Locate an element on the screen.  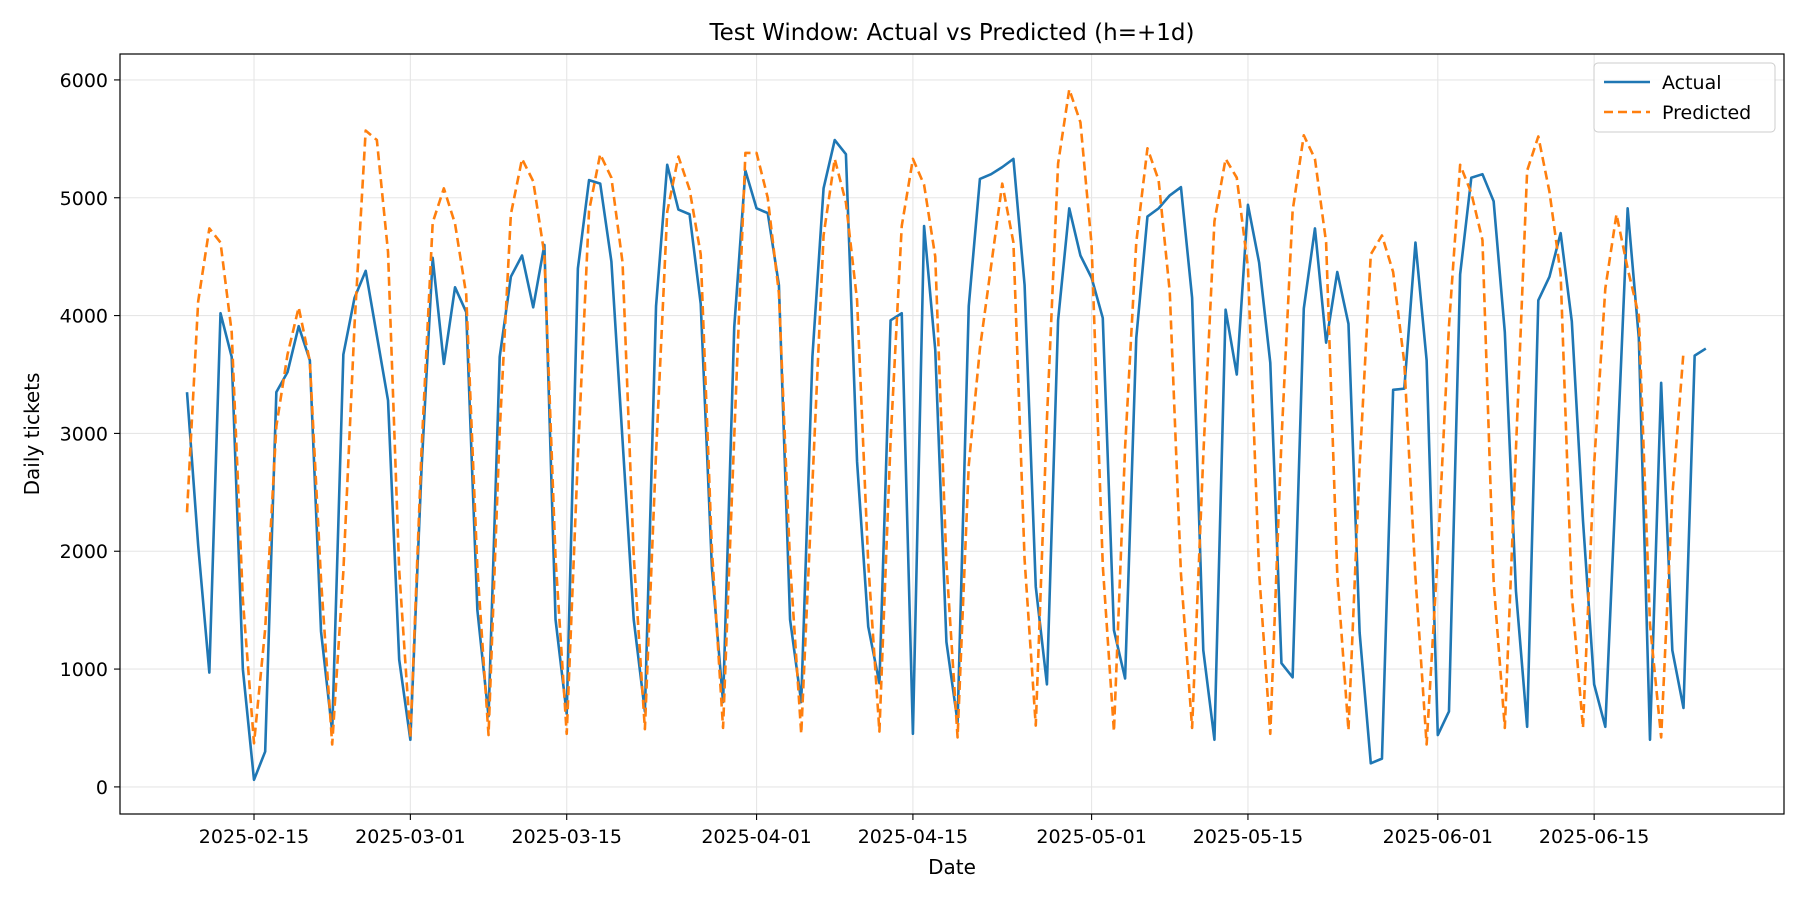
x-tick-label: 2025-06-15 is located at coordinates (1594, 837).